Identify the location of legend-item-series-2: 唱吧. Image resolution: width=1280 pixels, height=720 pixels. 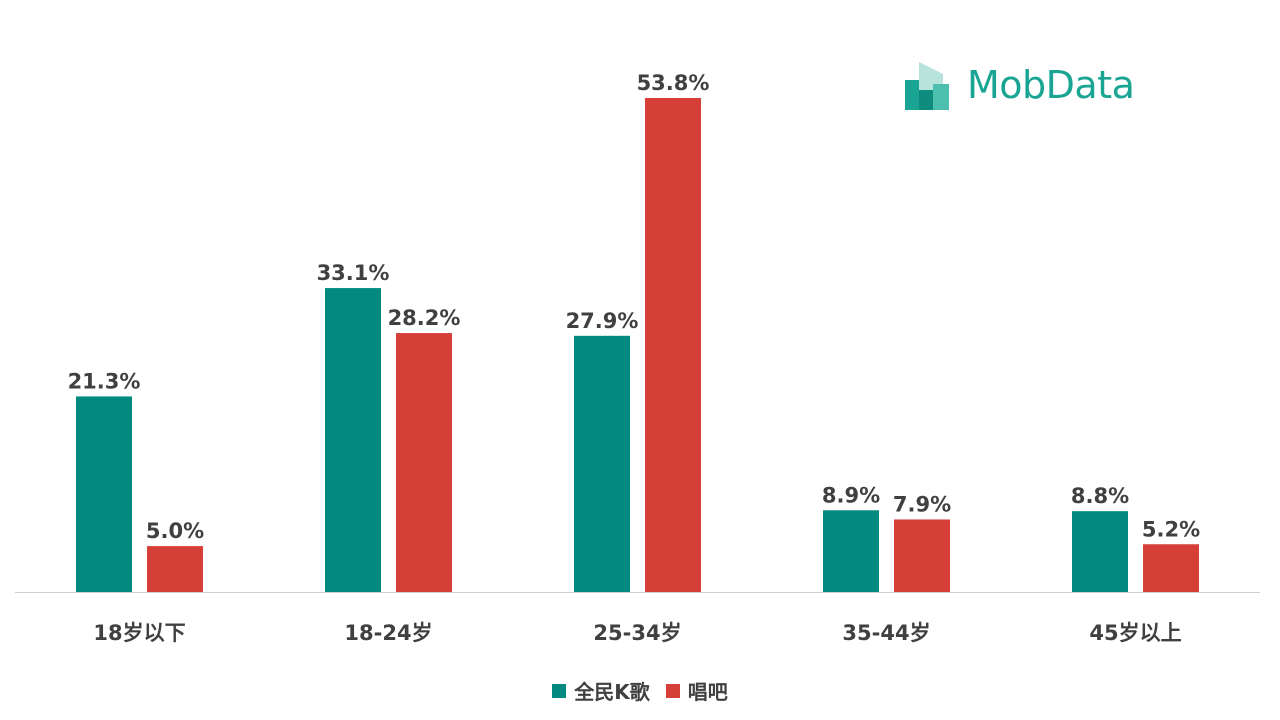
(696, 690).